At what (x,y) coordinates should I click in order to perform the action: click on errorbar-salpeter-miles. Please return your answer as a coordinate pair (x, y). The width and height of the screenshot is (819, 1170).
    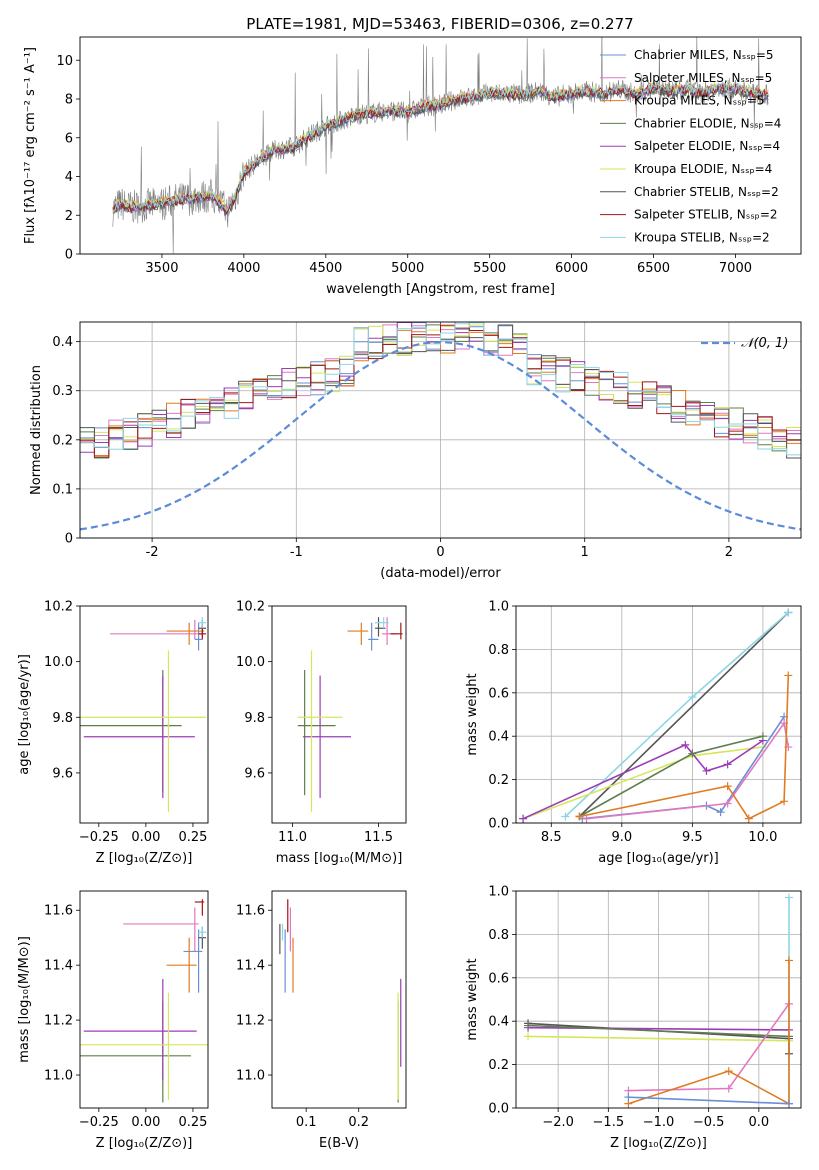
    Looking at the image, I should click on (161, 929).